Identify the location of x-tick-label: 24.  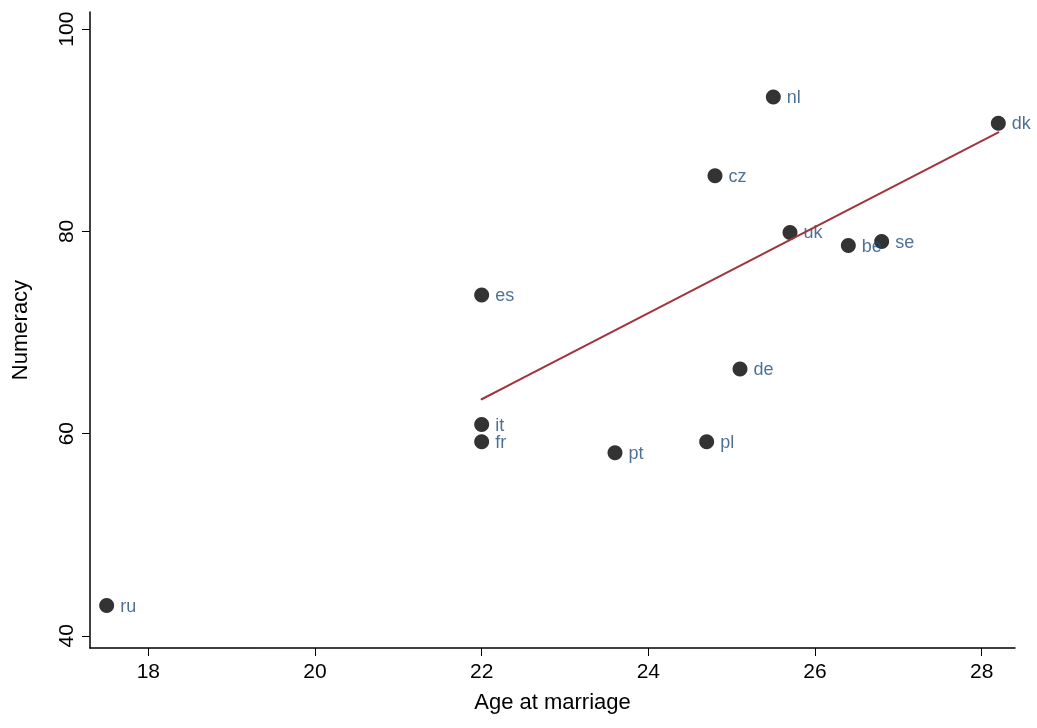
(648, 670).